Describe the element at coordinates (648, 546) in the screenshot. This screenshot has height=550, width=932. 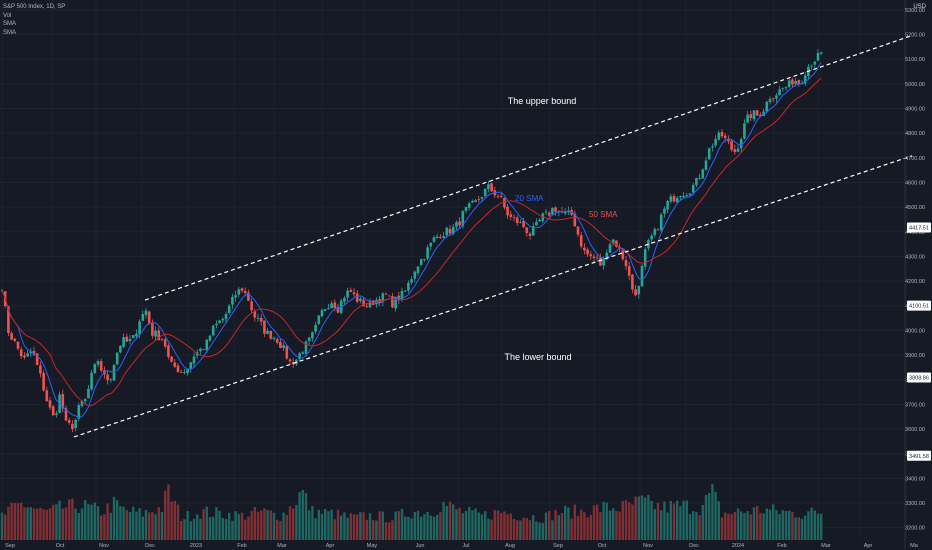
I see `time-tick-label: Nov` at that location.